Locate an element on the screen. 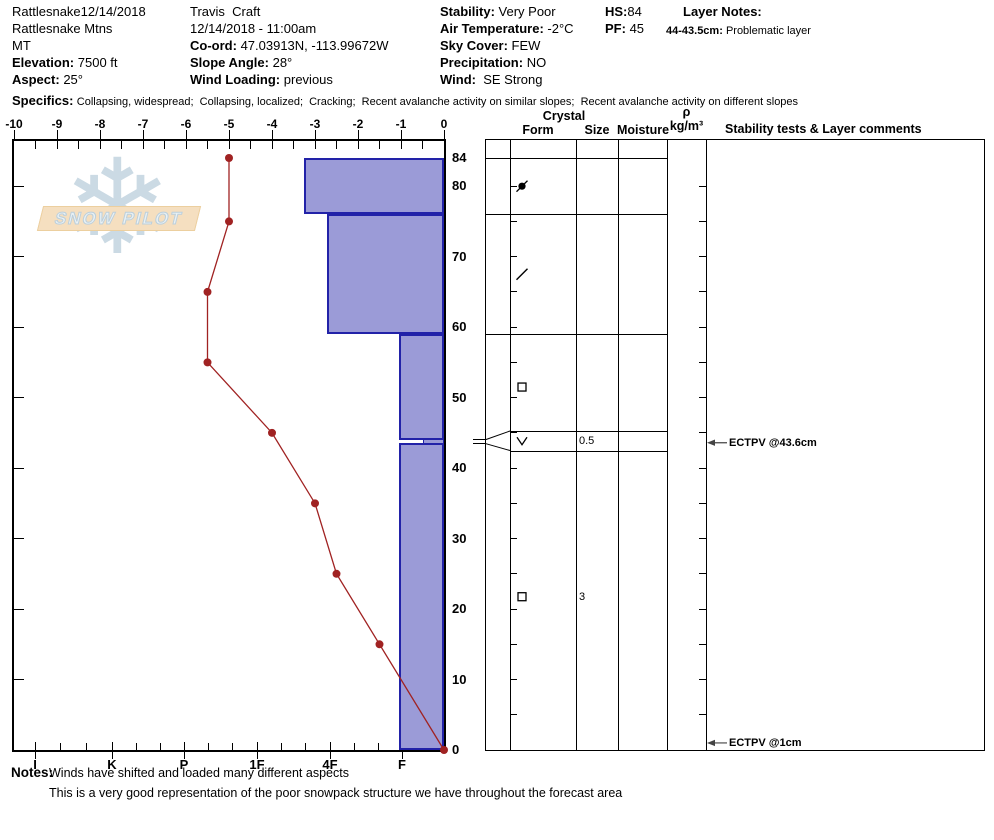 Image resolution: width=994 pixels, height=840 pixels. hardness-axis-label: P is located at coordinates (184, 764).